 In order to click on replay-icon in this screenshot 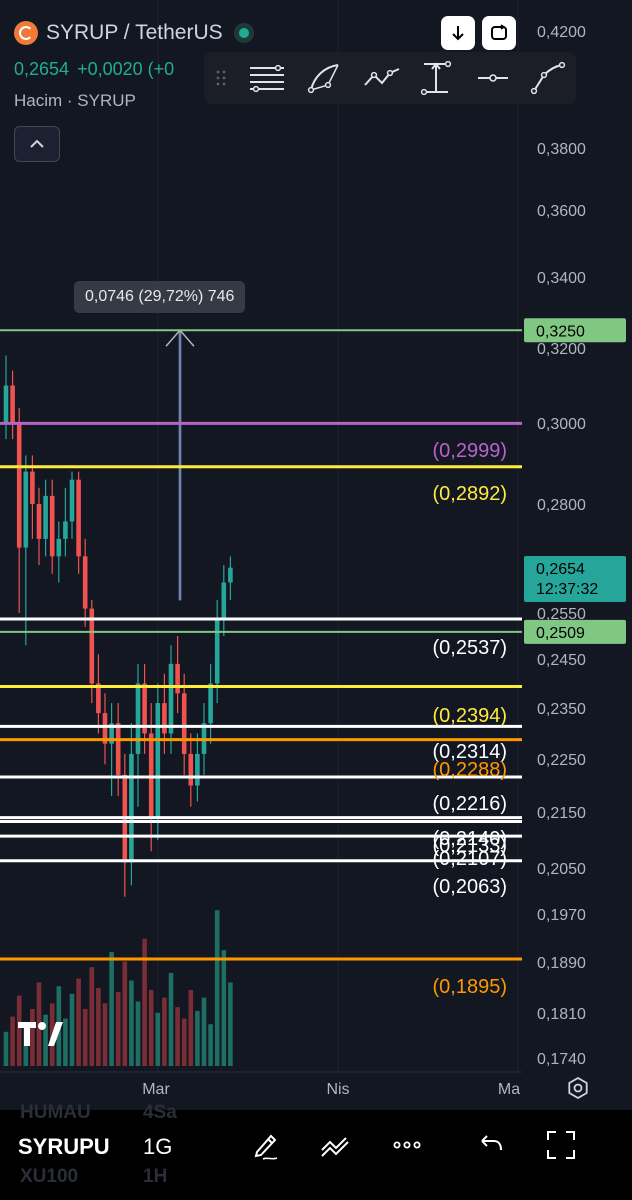, I will do `click(499, 32)`.